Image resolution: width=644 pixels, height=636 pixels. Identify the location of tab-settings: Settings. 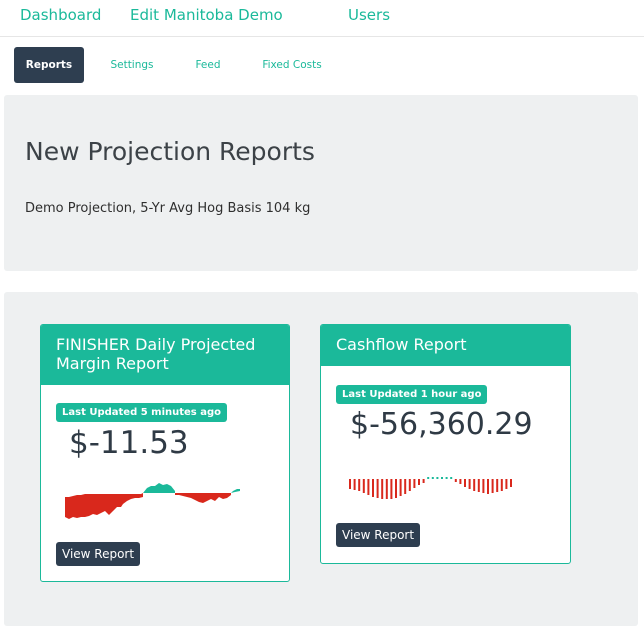
(132, 65).